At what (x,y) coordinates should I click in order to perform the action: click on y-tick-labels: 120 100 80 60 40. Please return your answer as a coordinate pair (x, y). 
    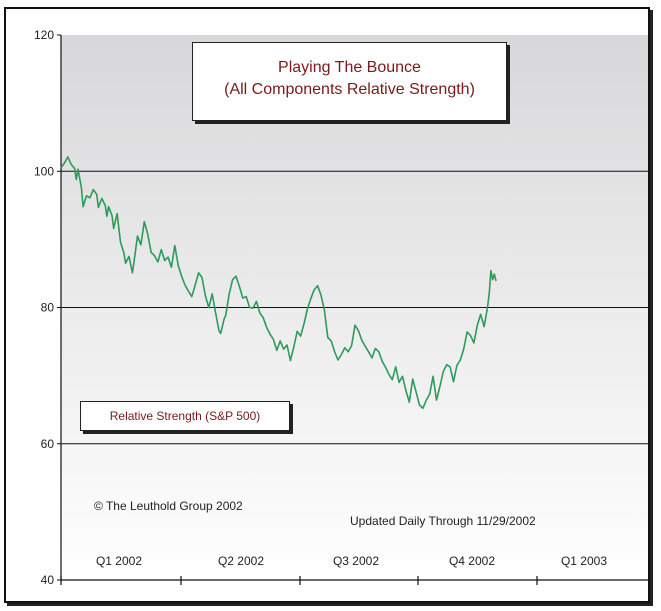
    Looking at the image, I should click on (44, 307).